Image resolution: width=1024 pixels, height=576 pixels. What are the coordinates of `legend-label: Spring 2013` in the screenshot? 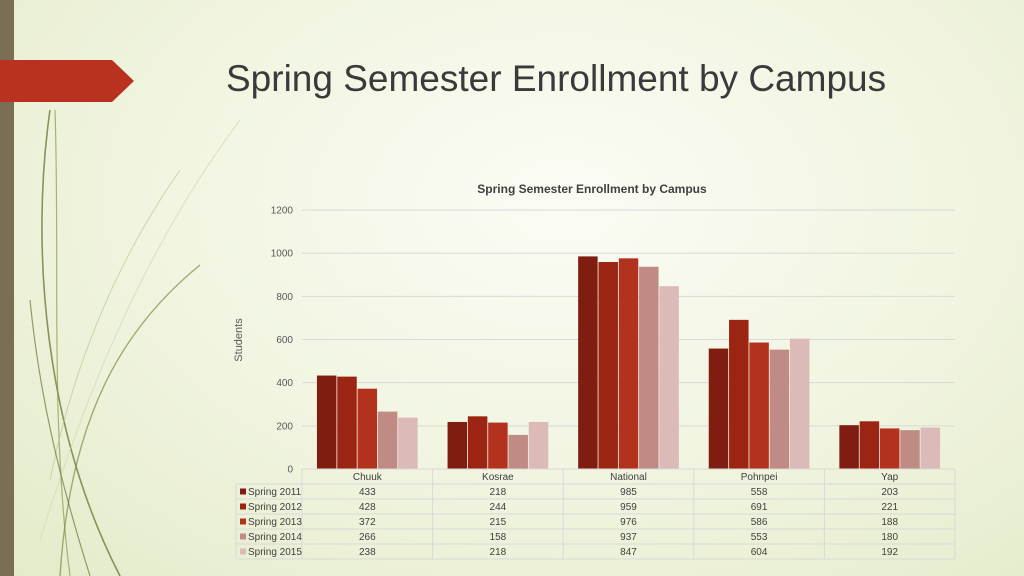 It's located at (275, 522).